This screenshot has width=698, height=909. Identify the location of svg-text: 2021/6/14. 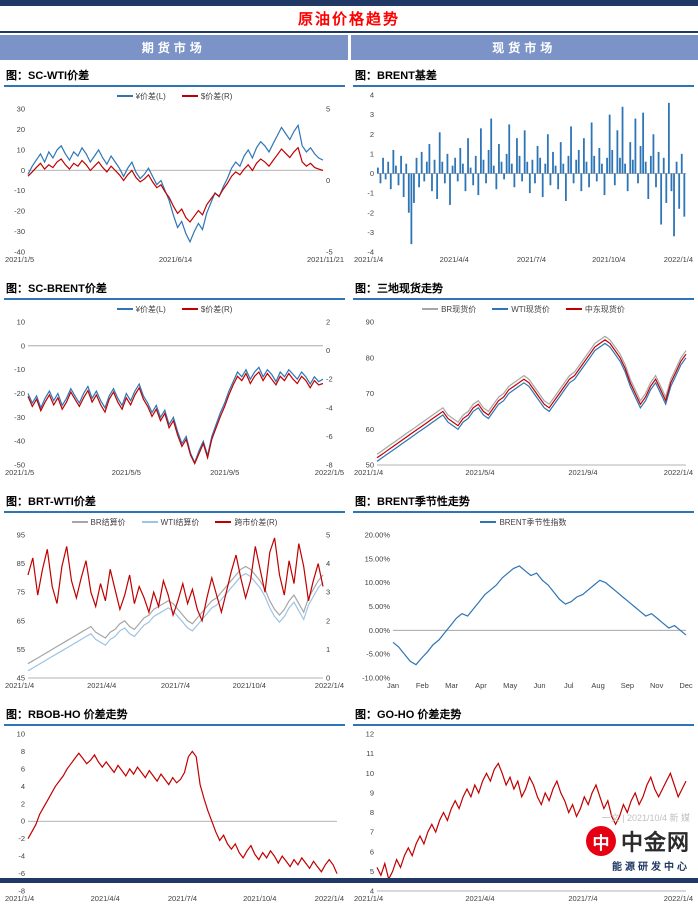
(175, 259).